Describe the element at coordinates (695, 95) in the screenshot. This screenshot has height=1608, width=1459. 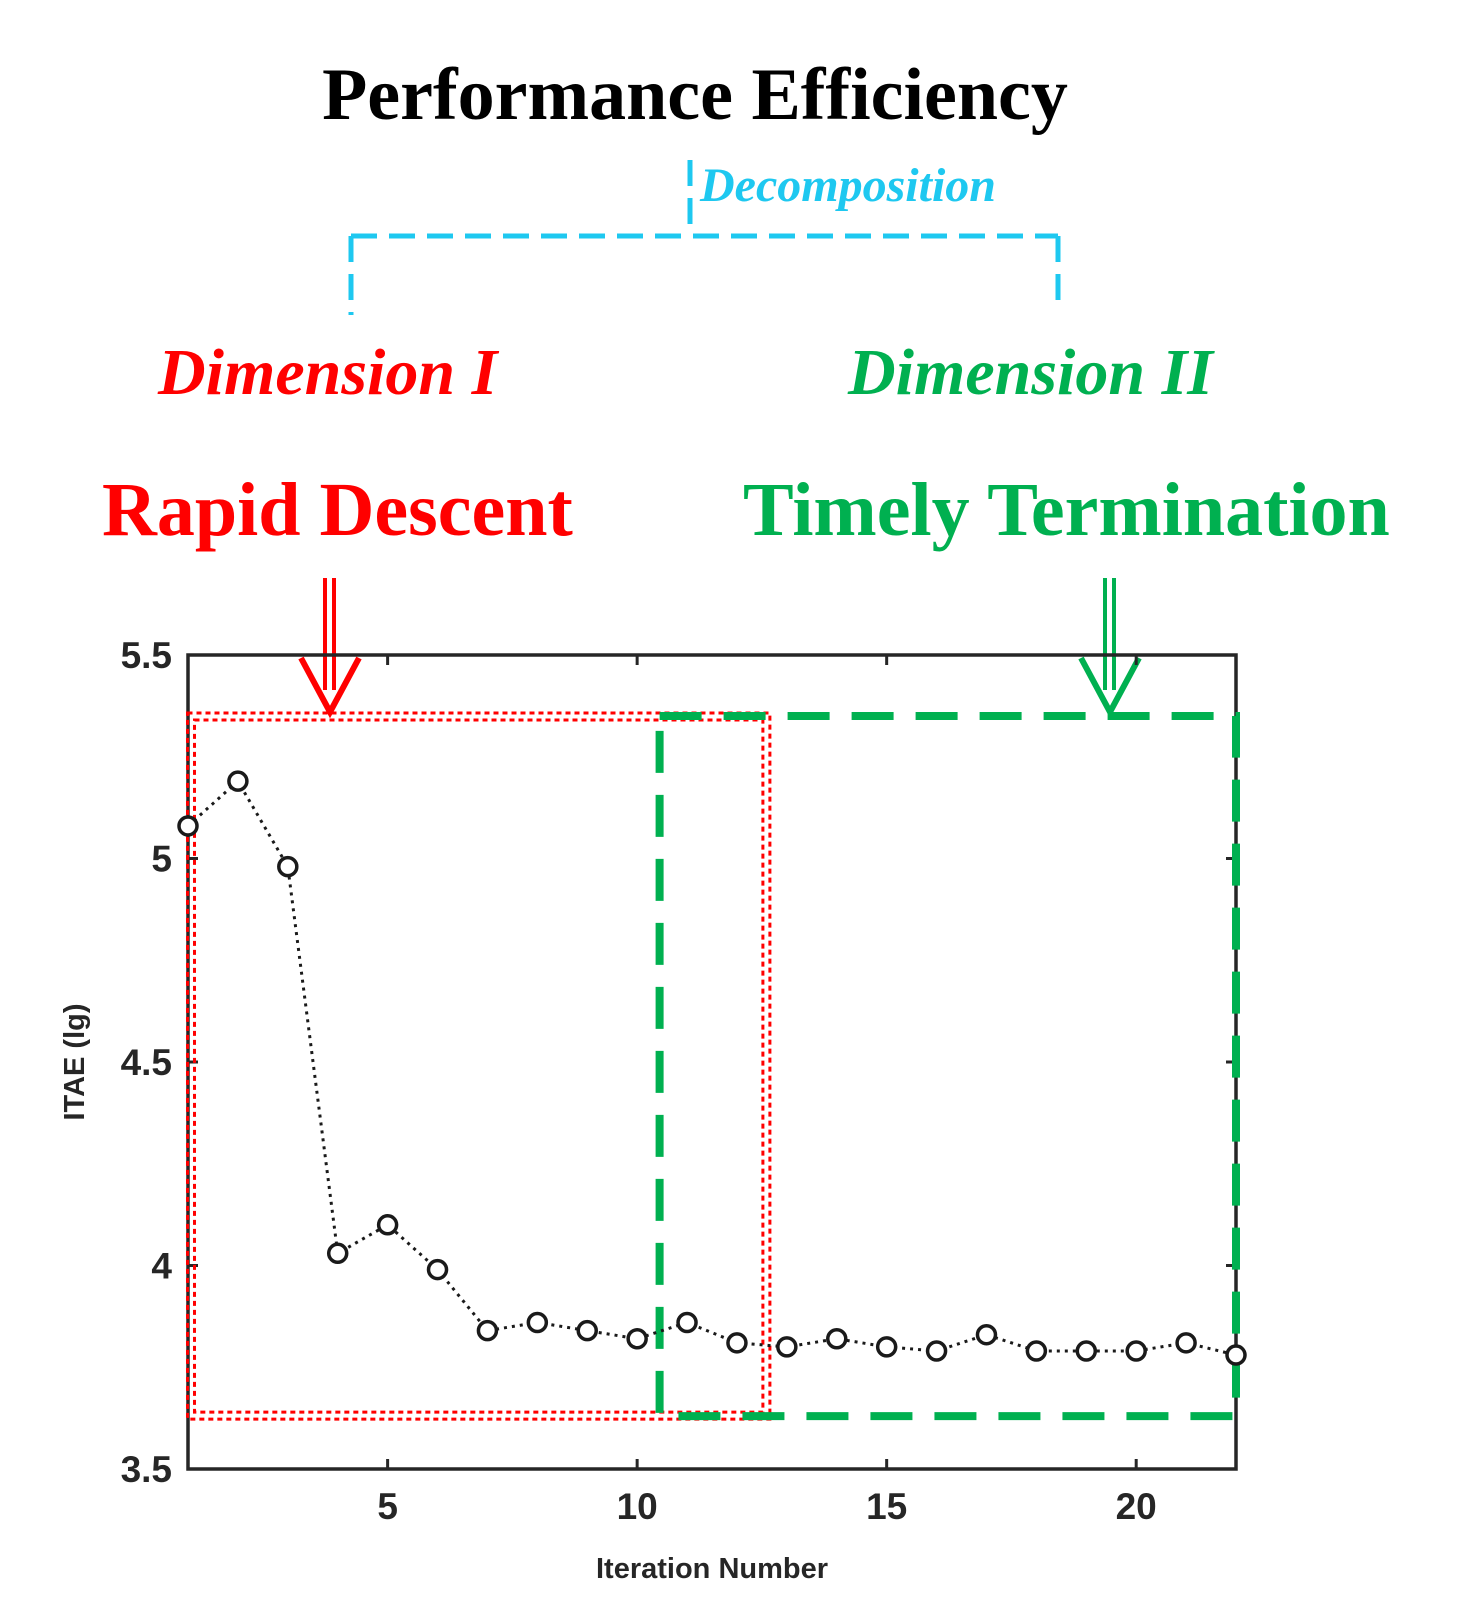
I see `figure-title: Performance Efficiency` at that location.